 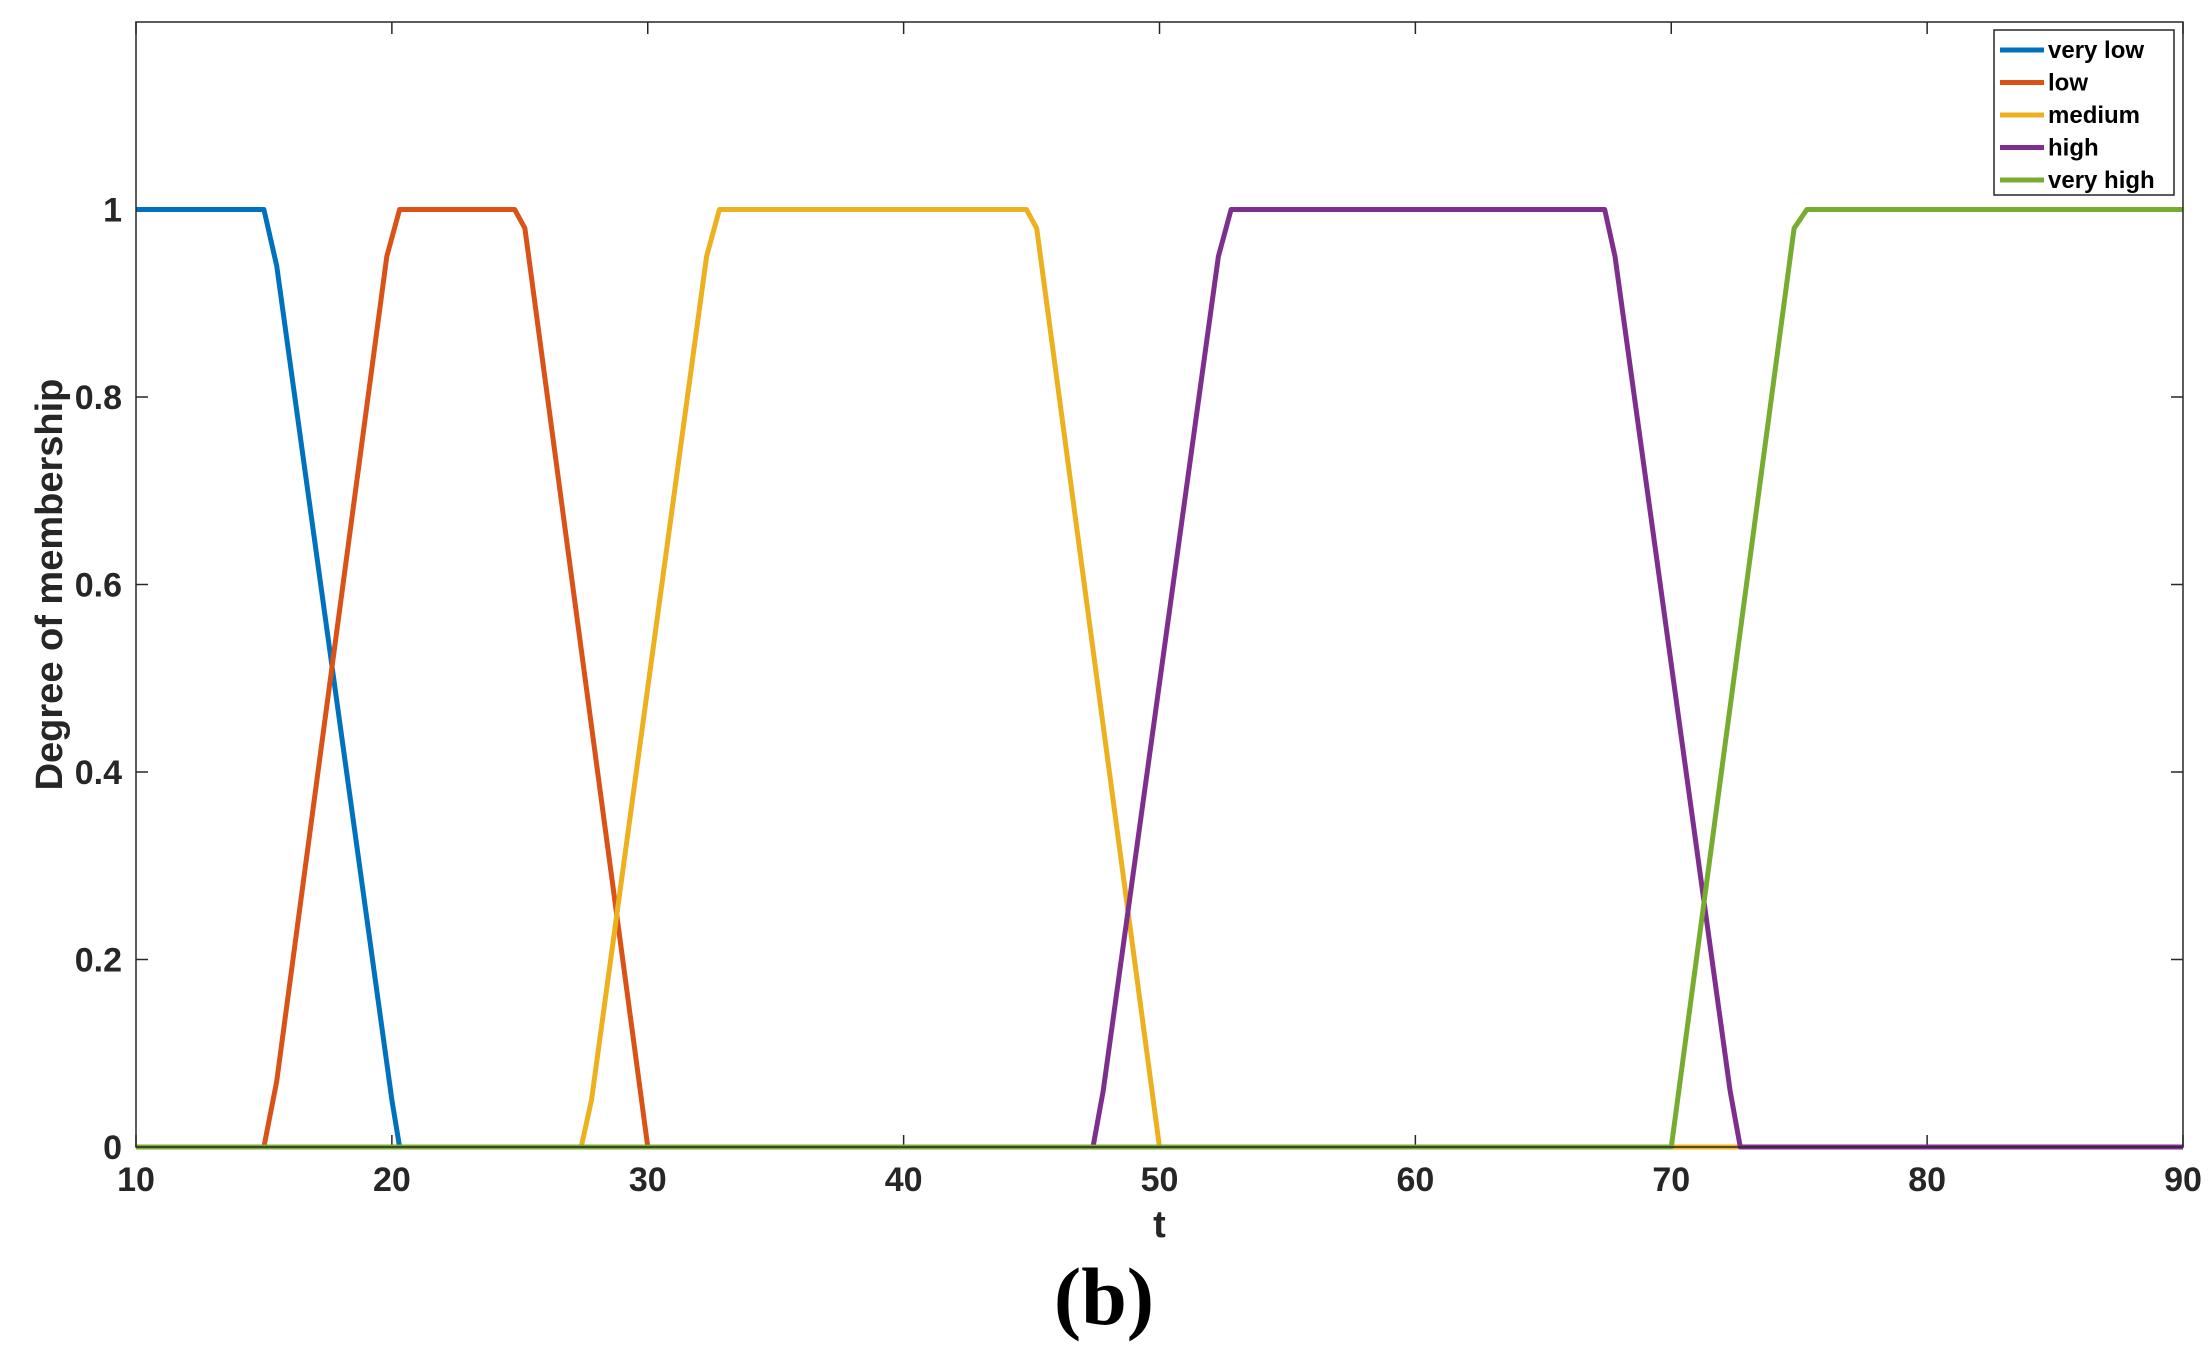 What do you see at coordinates (98, 773) in the screenshot?
I see `y-tick-label: 0.4` at bounding box center [98, 773].